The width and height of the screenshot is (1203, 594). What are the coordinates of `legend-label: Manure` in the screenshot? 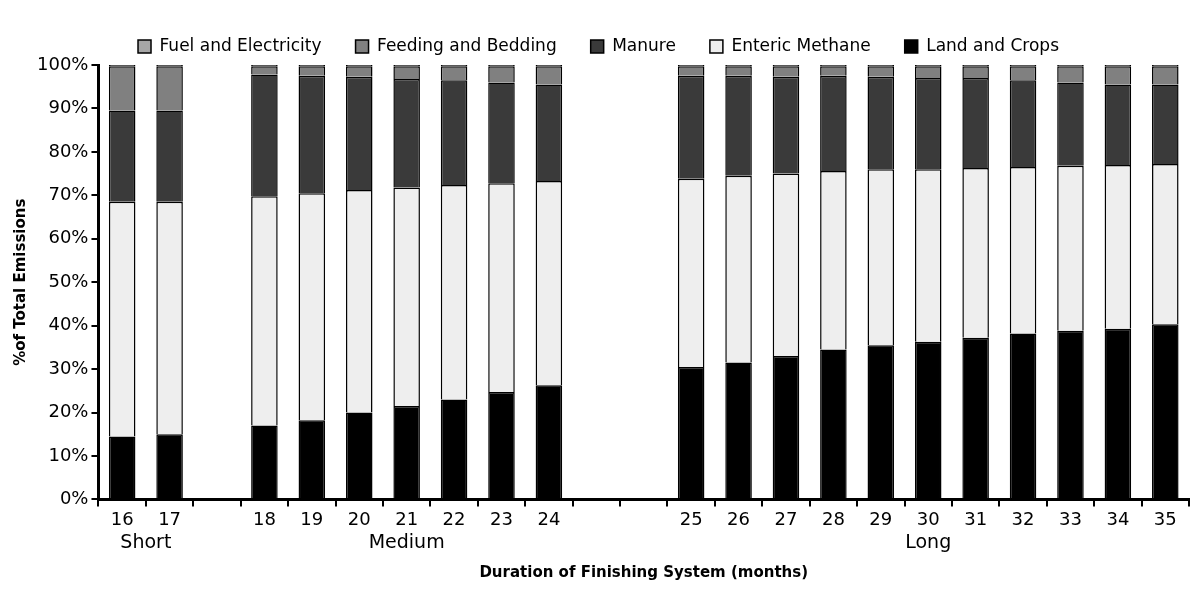 It's located at (644, 44).